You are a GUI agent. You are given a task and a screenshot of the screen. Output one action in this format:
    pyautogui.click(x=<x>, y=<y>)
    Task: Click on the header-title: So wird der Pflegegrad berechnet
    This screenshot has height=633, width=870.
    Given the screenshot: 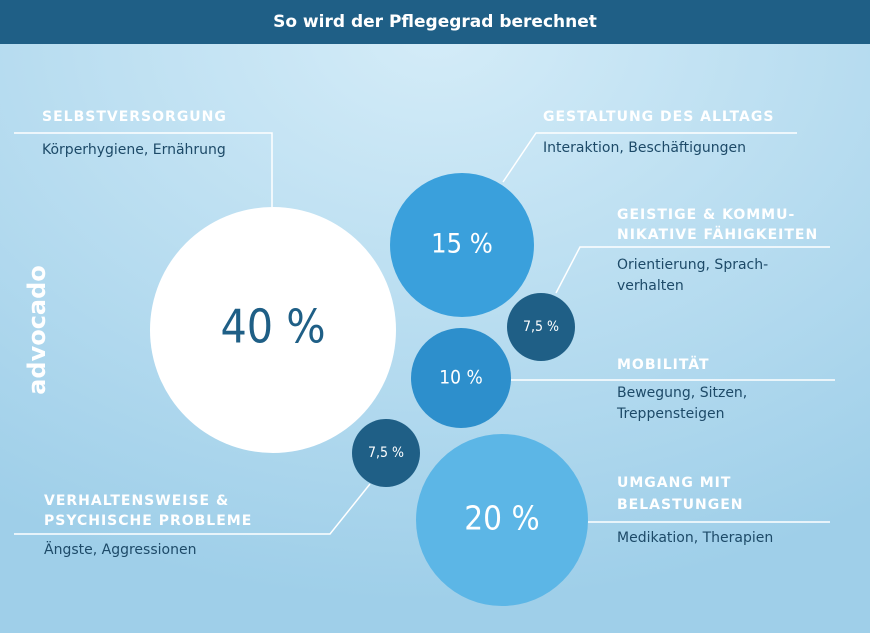 What is the action you would take?
    pyautogui.click(x=435, y=22)
    